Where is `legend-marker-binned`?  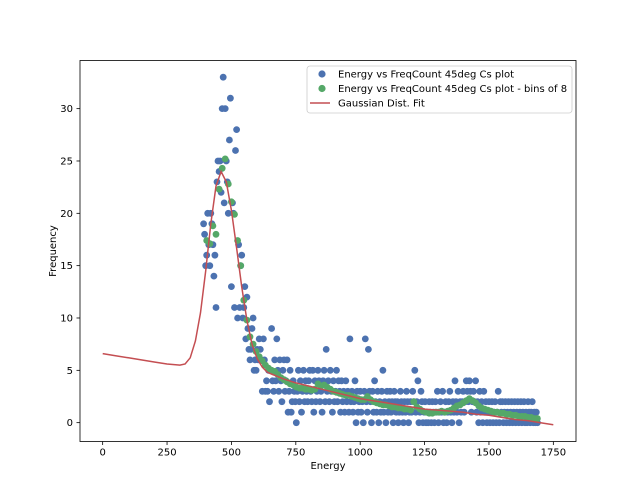 legend-marker-binned is located at coordinates (322, 88).